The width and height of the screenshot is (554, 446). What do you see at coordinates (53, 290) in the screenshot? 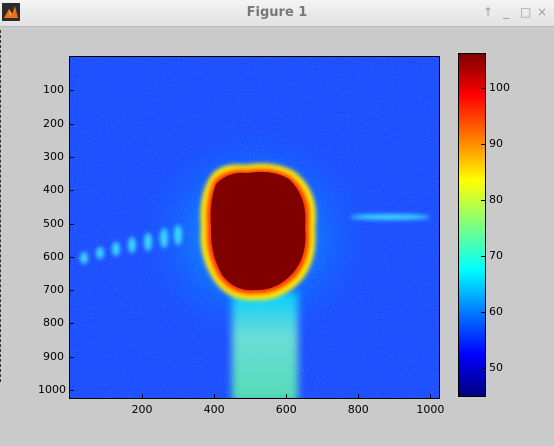
I see `y-tick-label: 700` at bounding box center [53, 290].